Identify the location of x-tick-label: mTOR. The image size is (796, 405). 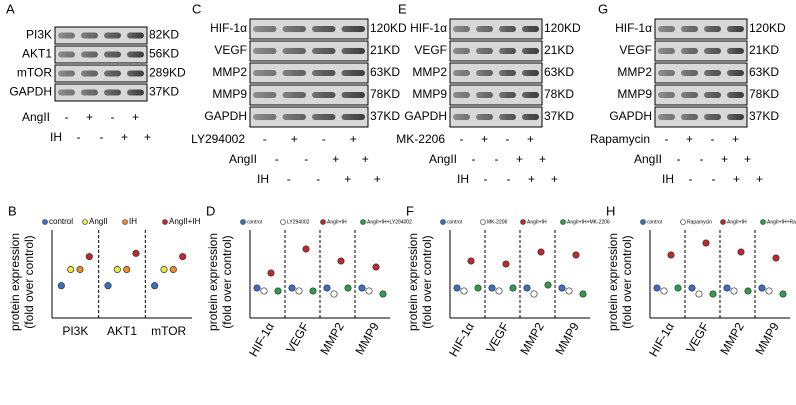
(168, 331).